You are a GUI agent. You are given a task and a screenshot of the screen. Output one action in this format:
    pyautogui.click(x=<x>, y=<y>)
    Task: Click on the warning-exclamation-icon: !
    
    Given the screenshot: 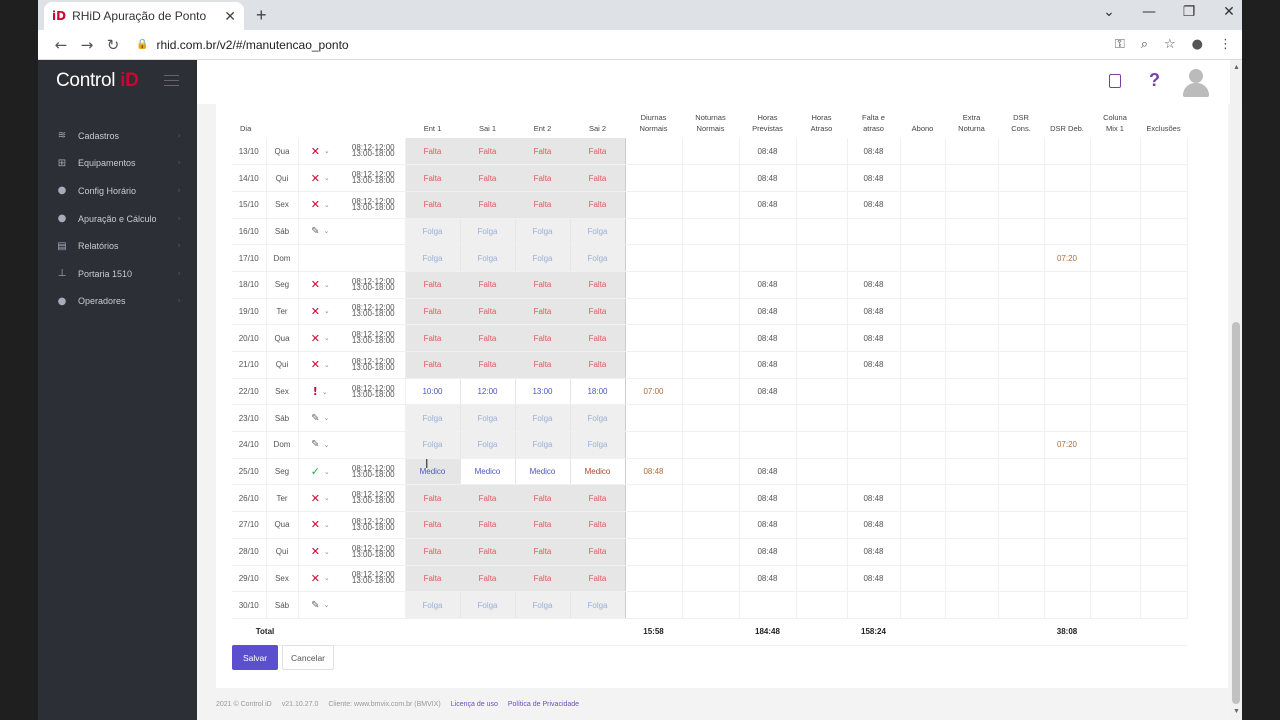 What is the action you would take?
    pyautogui.click(x=315, y=392)
    